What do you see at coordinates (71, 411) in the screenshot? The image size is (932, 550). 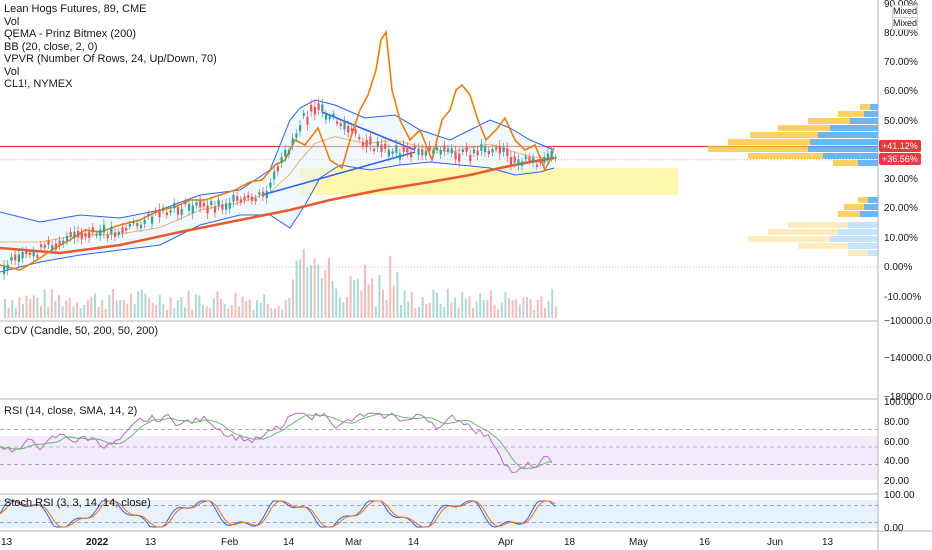 I see `rsi-legend: RSI (14, close, SMA, 14, 2)` at bounding box center [71, 411].